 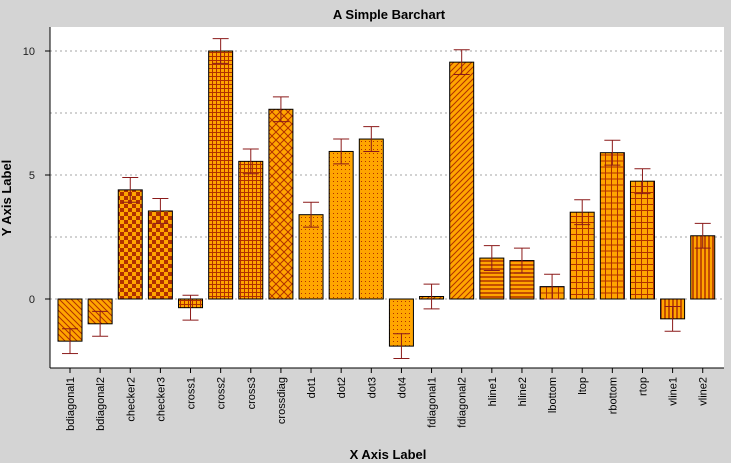 I want to click on x-tick-label: hline1, so click(x=493, y=391).